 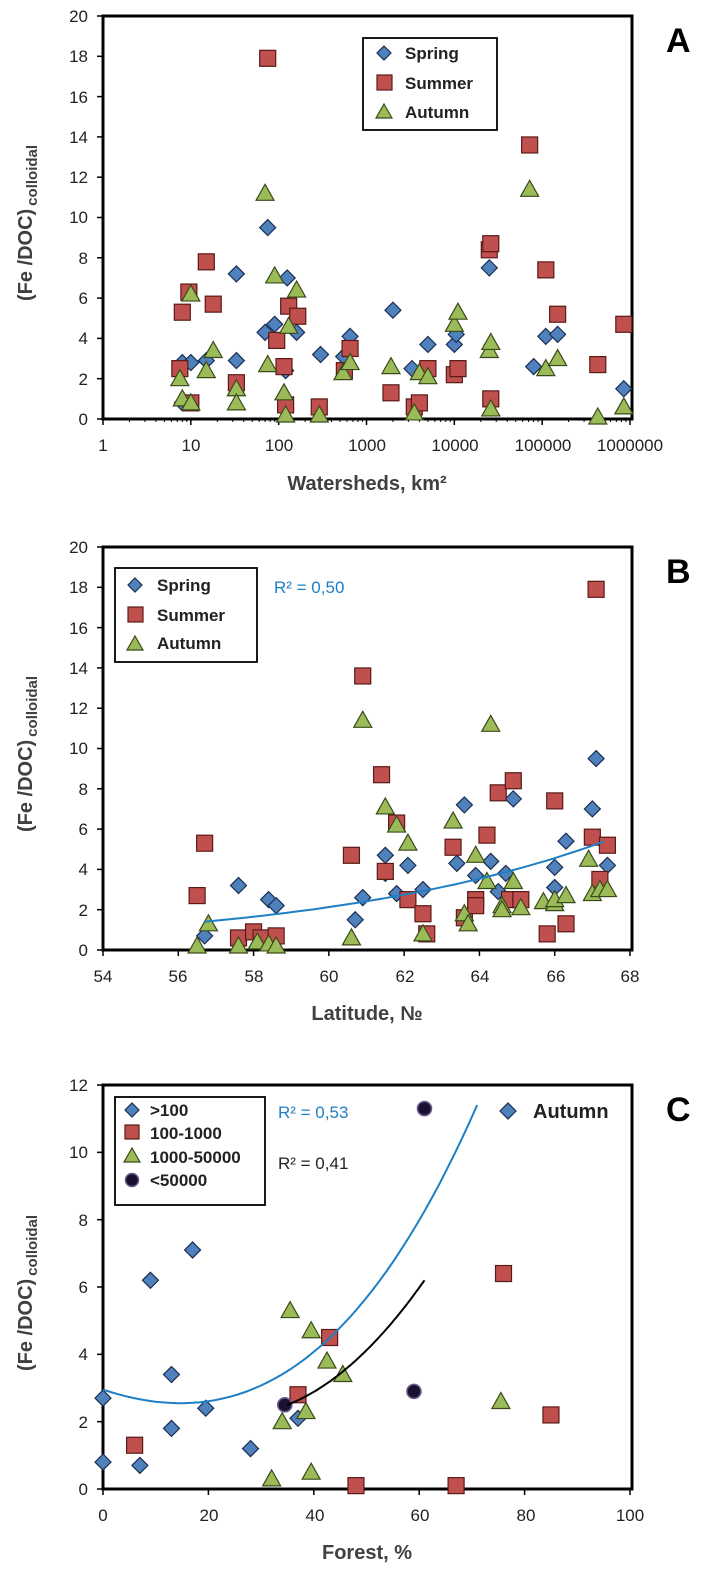 I want to click on y-tick-label-a: 18, so click(x=78, y=56).